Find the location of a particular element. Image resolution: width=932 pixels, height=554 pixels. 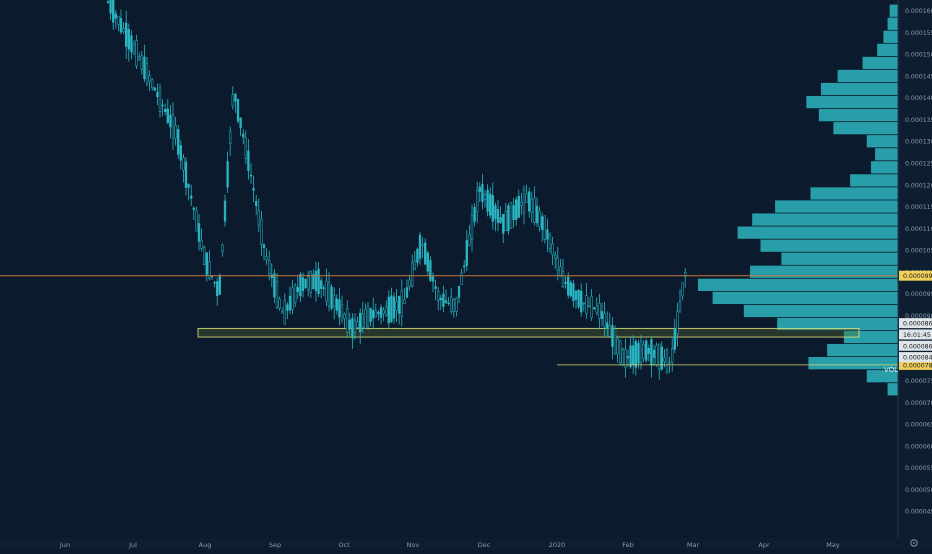

price-tick-label: 0.0000750 is located at coordinates (918, 381).